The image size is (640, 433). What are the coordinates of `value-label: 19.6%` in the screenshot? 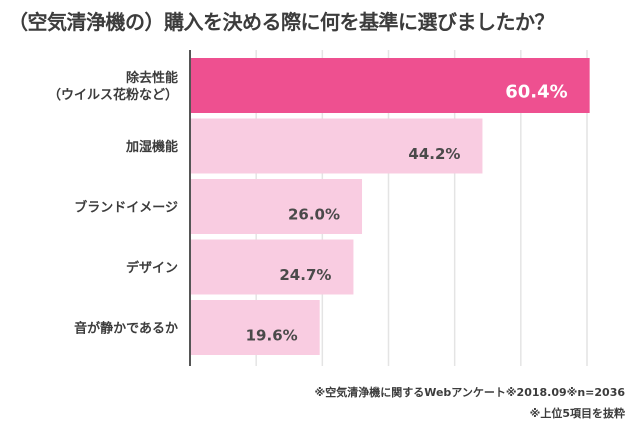 It's located at (272, 336).